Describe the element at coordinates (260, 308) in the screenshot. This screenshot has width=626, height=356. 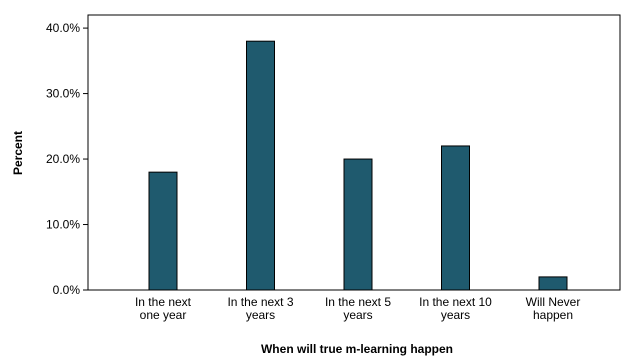
I see `x-tick-label: In the next 3 years` at that location.